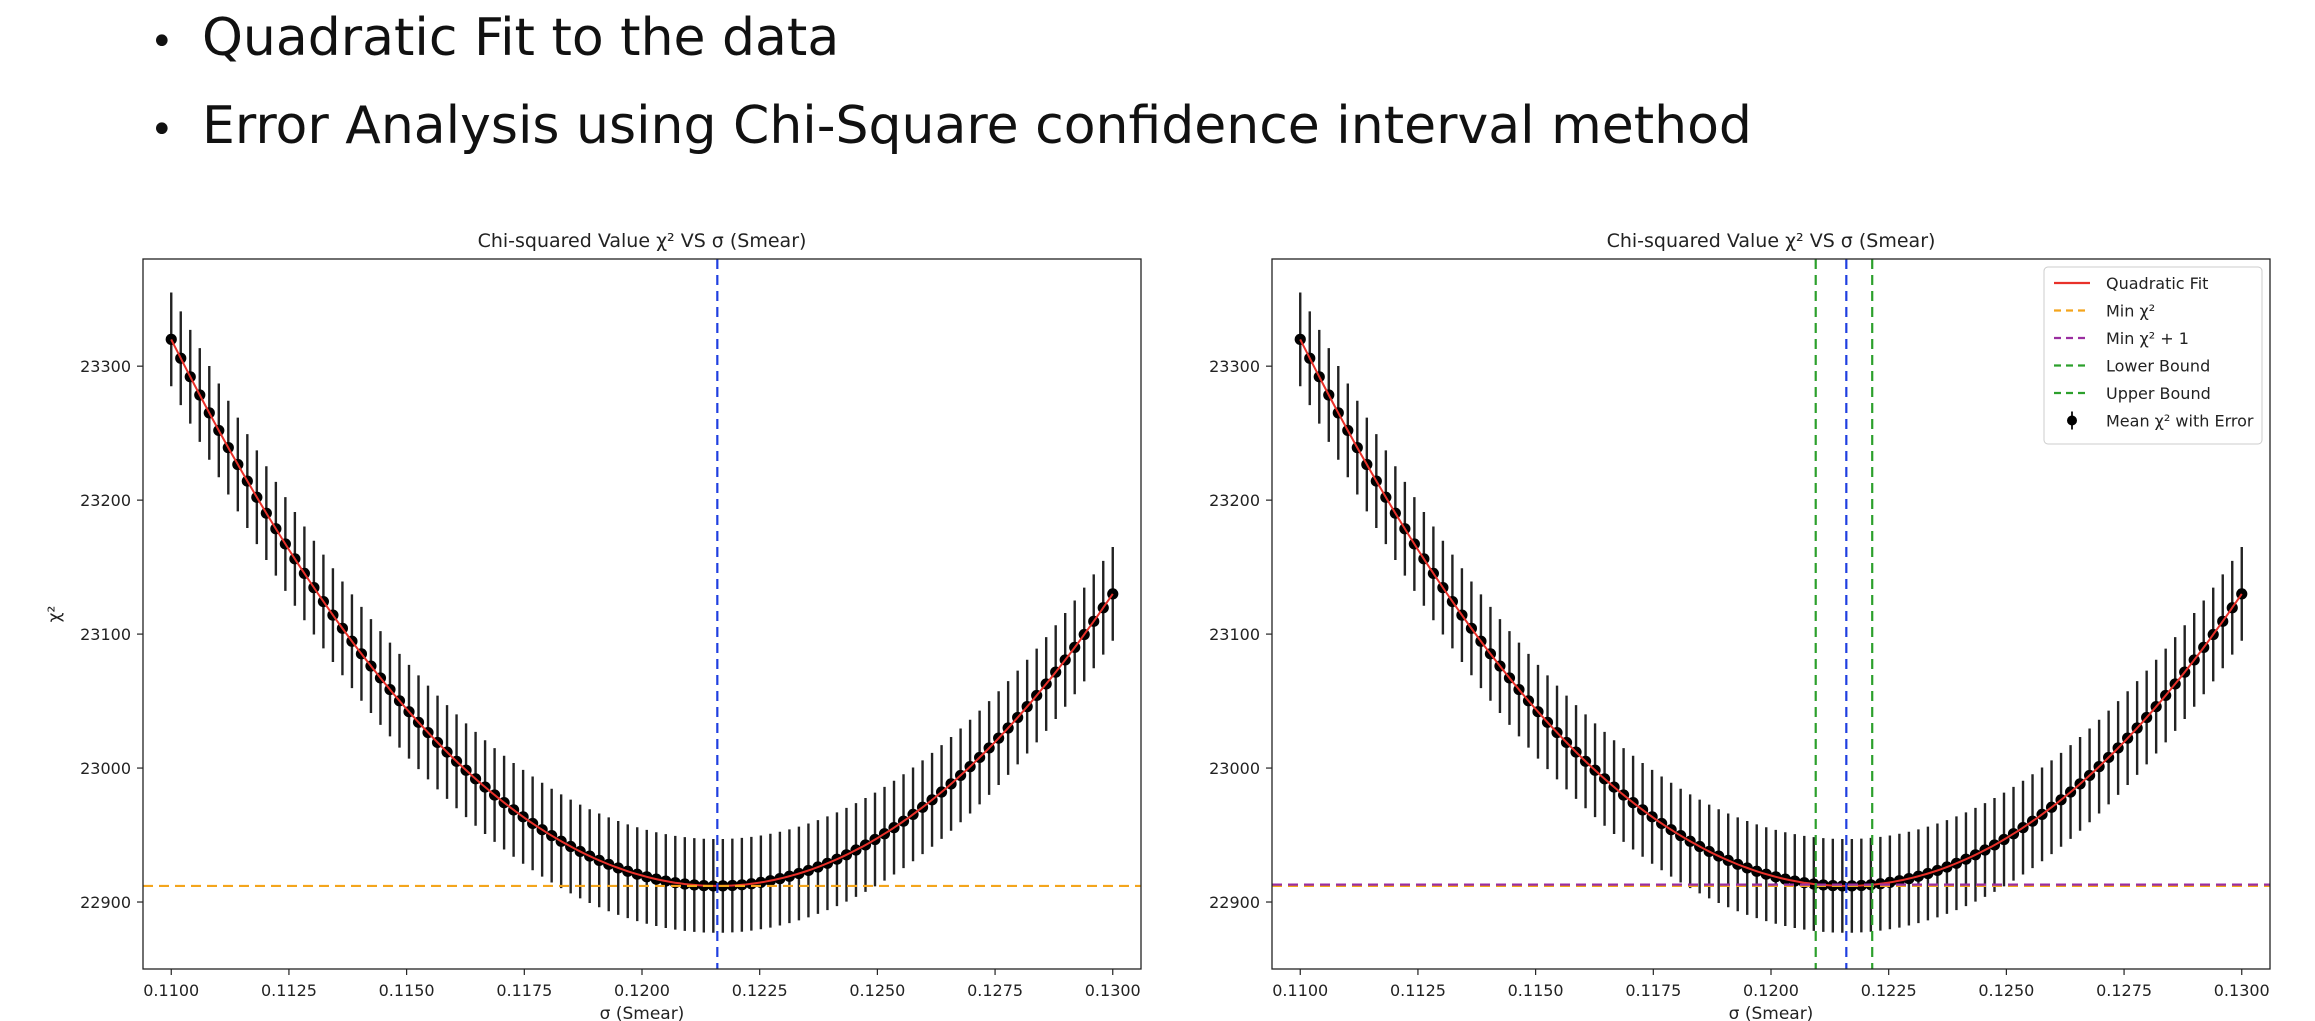 Image resolution: width=2315 pixels, height=1021 pixels. What do you see at coordinates (521, 38) in the screenshot?
I see `bullet-text-quadratic-fit: Quadratic Fit to the data` at bounding box center [521, 38].